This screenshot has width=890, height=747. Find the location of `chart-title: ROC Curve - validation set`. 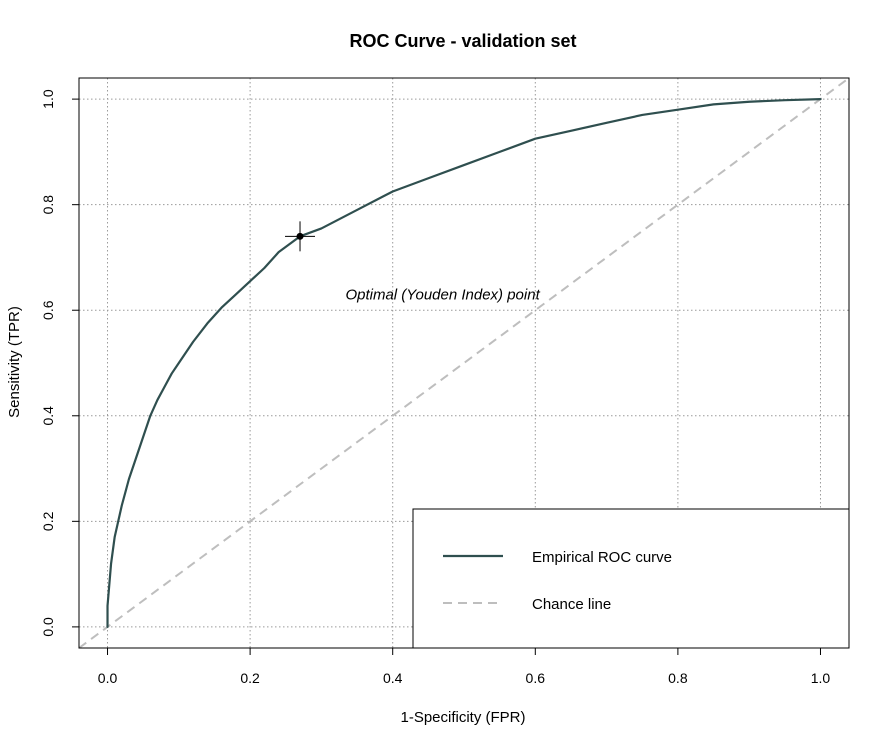

chart-title: ROC Curve - validation set is located at coordinates (462, 41).